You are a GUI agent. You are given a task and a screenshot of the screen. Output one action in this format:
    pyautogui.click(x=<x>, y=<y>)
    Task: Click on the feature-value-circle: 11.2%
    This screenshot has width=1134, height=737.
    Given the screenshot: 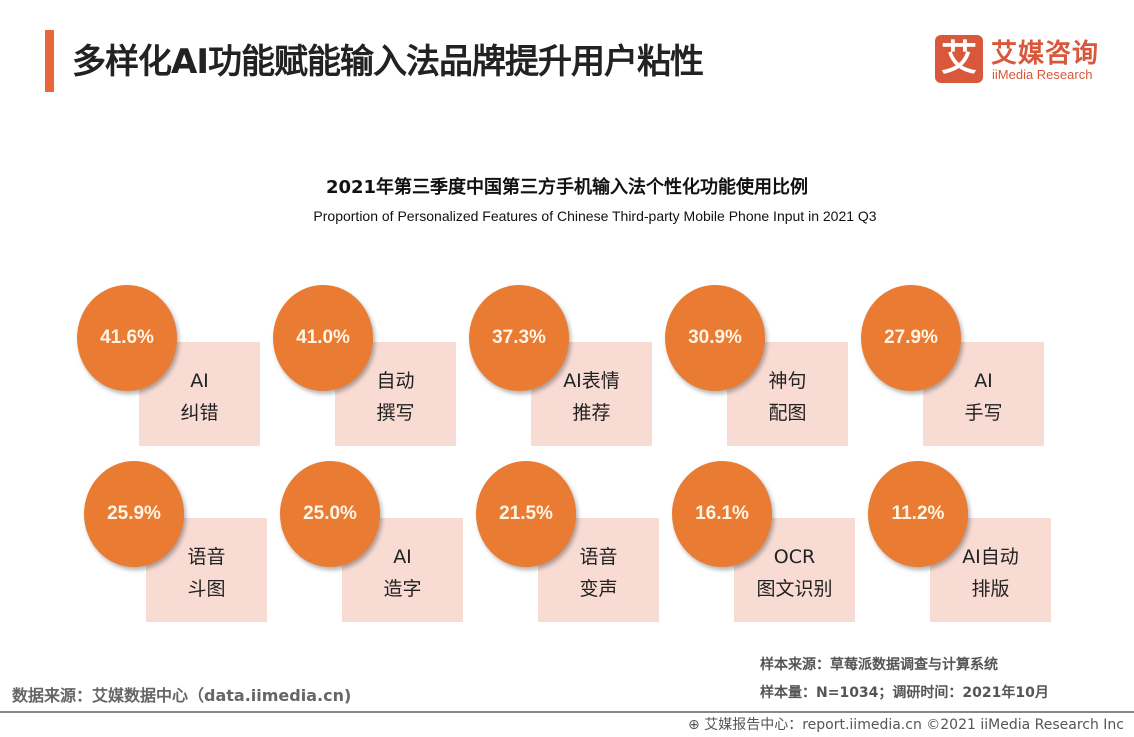 What is the action you would take?
    pyautogui.click(x=918, y=514)
    